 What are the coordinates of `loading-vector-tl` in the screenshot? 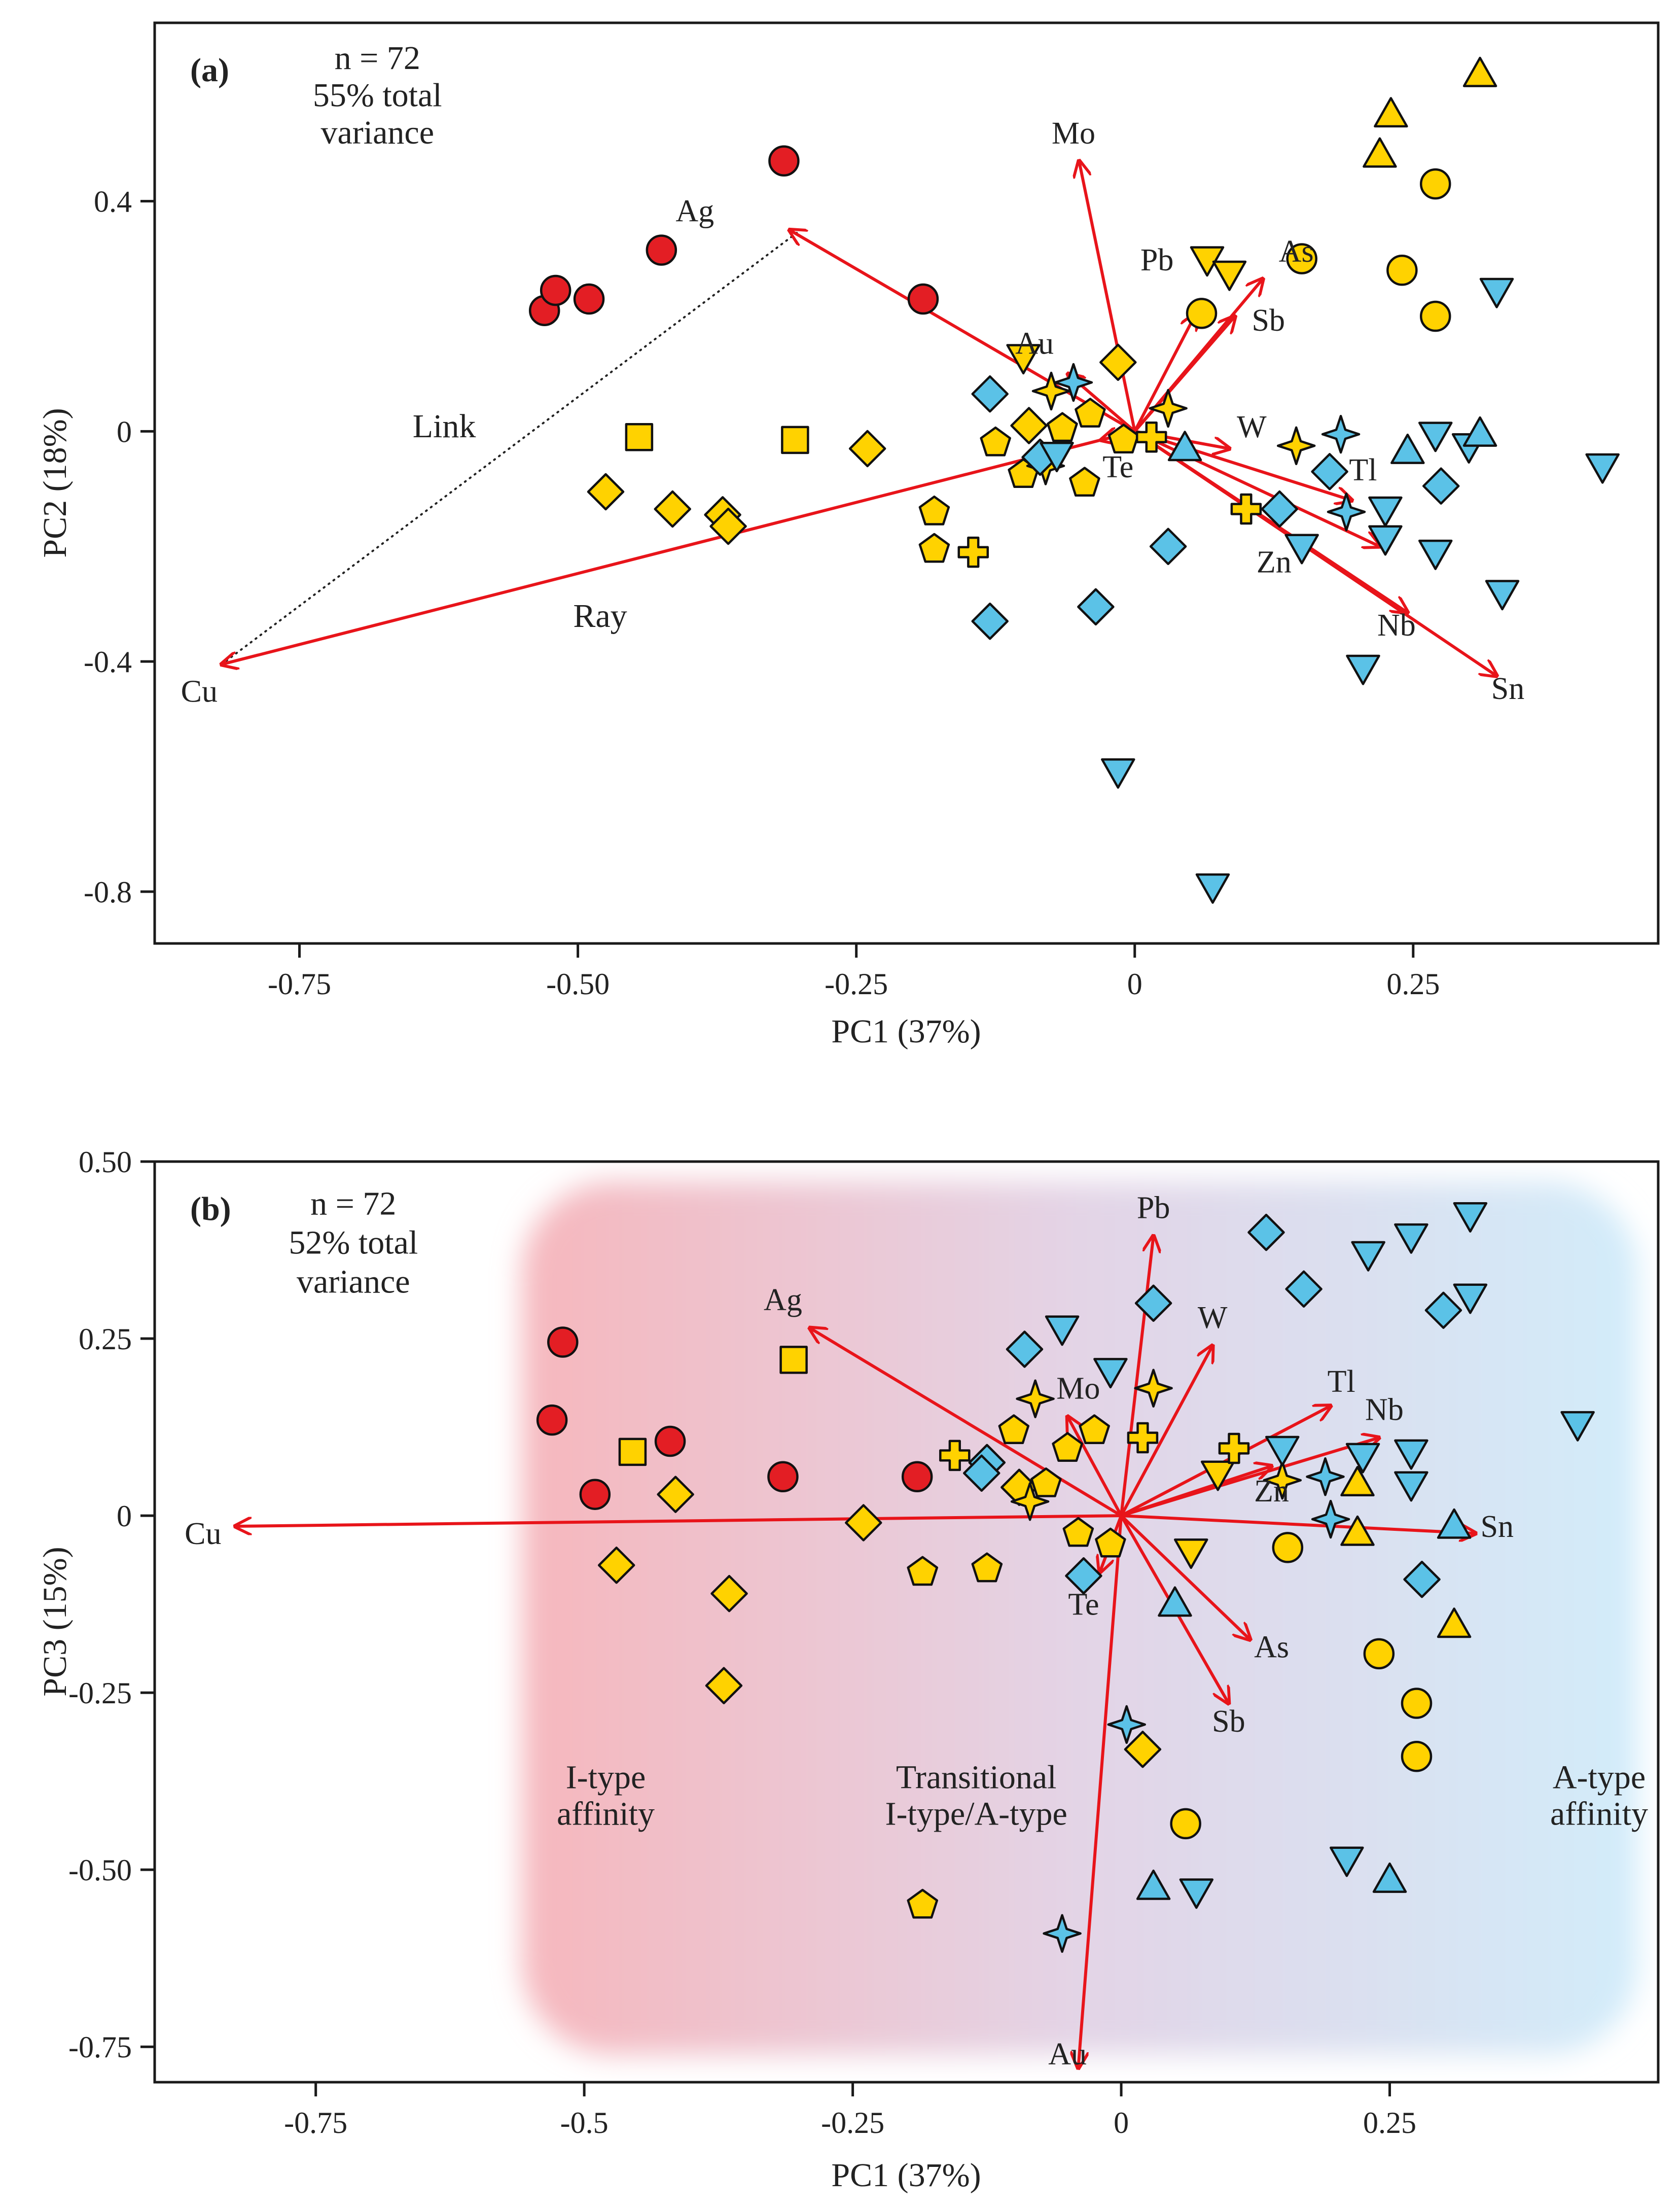 It's located at (1243, 465).